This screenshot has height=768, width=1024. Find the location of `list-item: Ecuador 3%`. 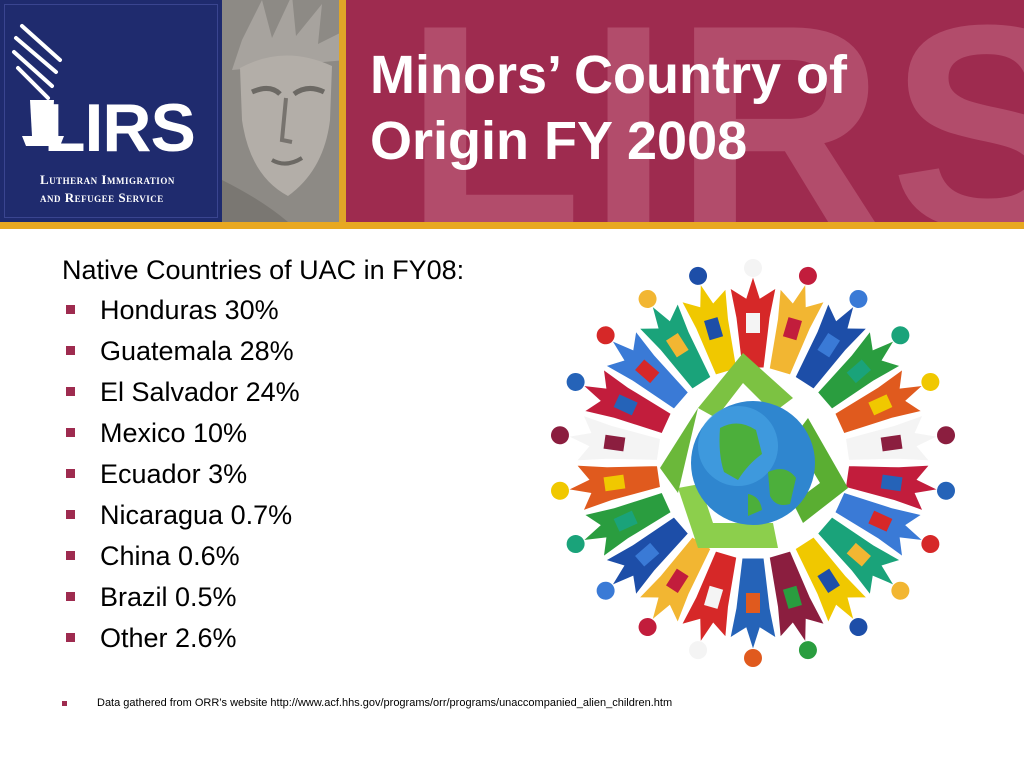

list-item: Ecuador 3% is located at coordinates (322, 474).